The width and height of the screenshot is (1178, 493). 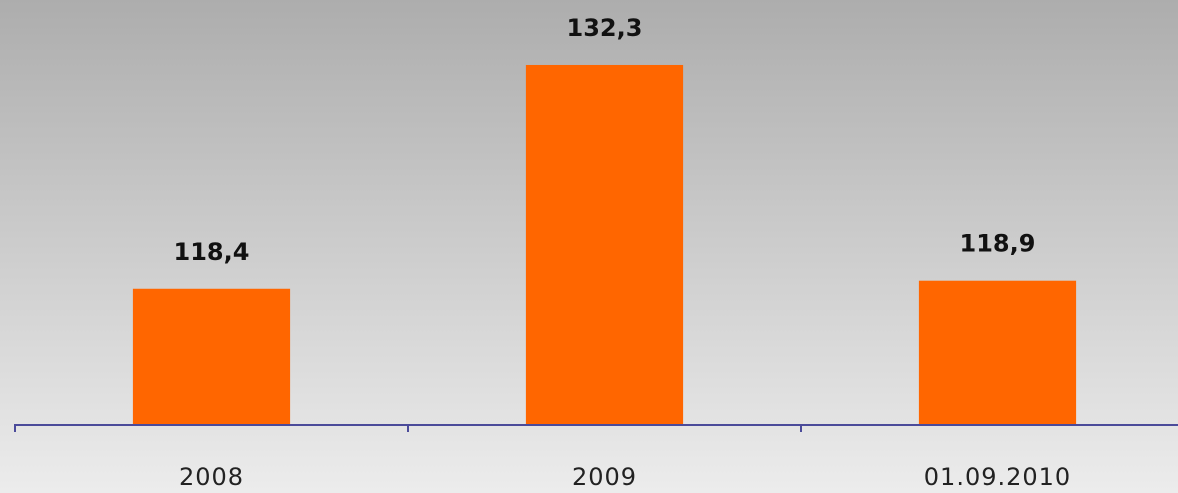 What do you see at coordinates (604, 477) in the screenshot?
I see `x-tick-label: 2009` at bounding box center [604, 477].